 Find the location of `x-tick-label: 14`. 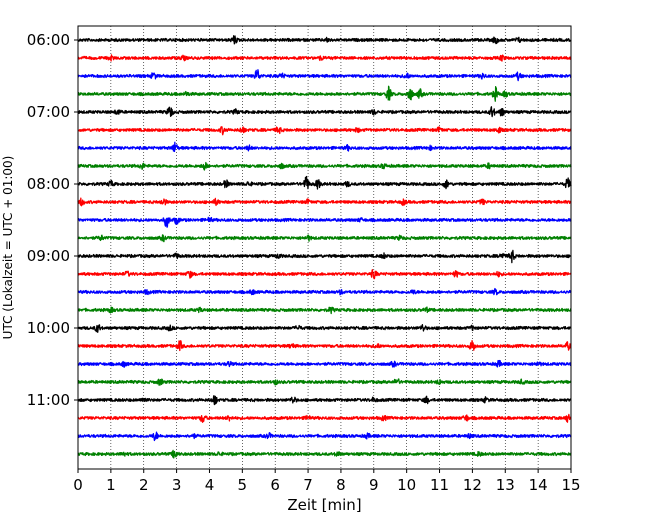

x-tick-label: 14 is located at coordinates (538, 485).